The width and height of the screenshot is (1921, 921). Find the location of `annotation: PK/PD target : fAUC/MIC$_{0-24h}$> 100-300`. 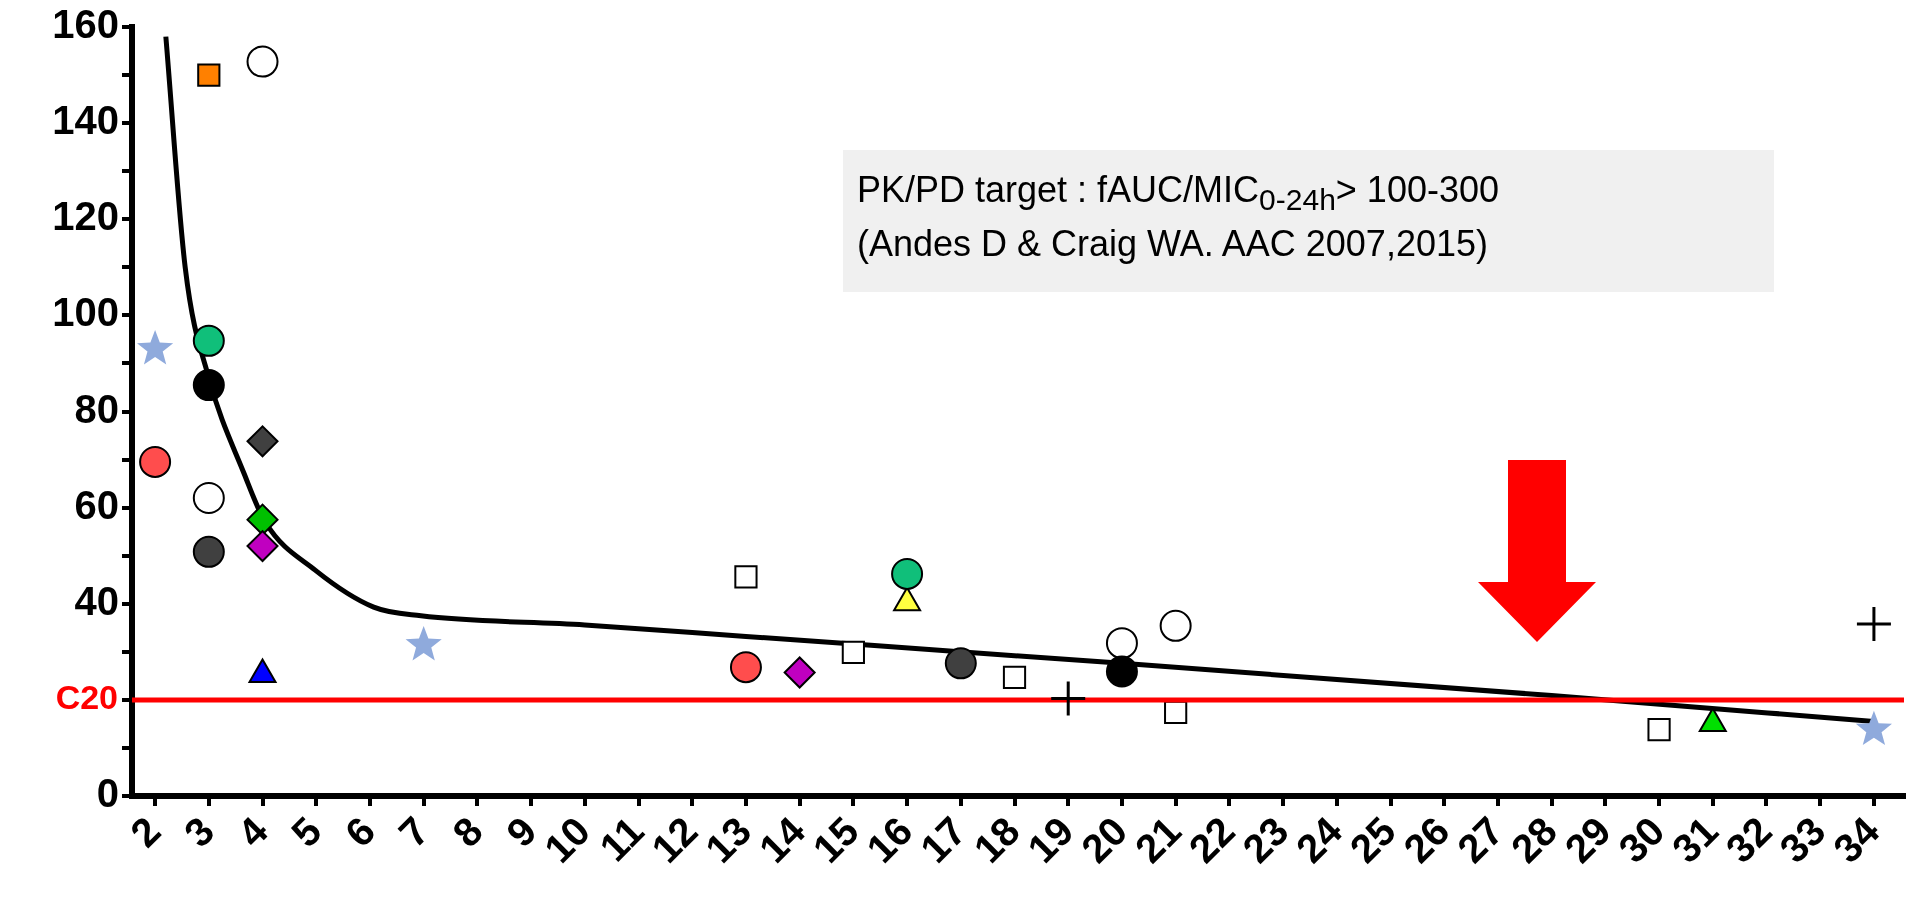

annotation: PK/PD target : fAUC/MIC$_{0-24h}$> 100-300 is located at coordinates (1178, 193).